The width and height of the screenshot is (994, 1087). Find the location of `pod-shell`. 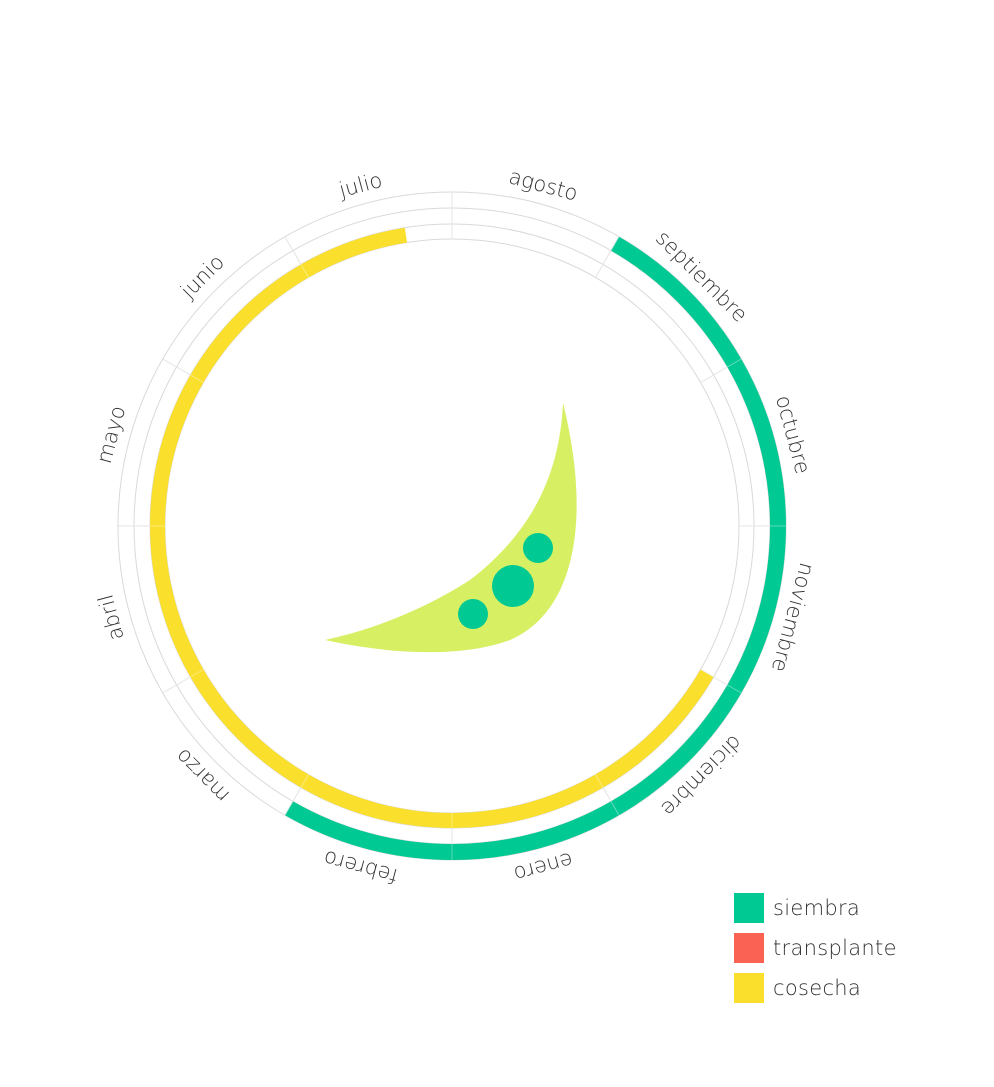

pod-shell is located at coordinates (451, 528).